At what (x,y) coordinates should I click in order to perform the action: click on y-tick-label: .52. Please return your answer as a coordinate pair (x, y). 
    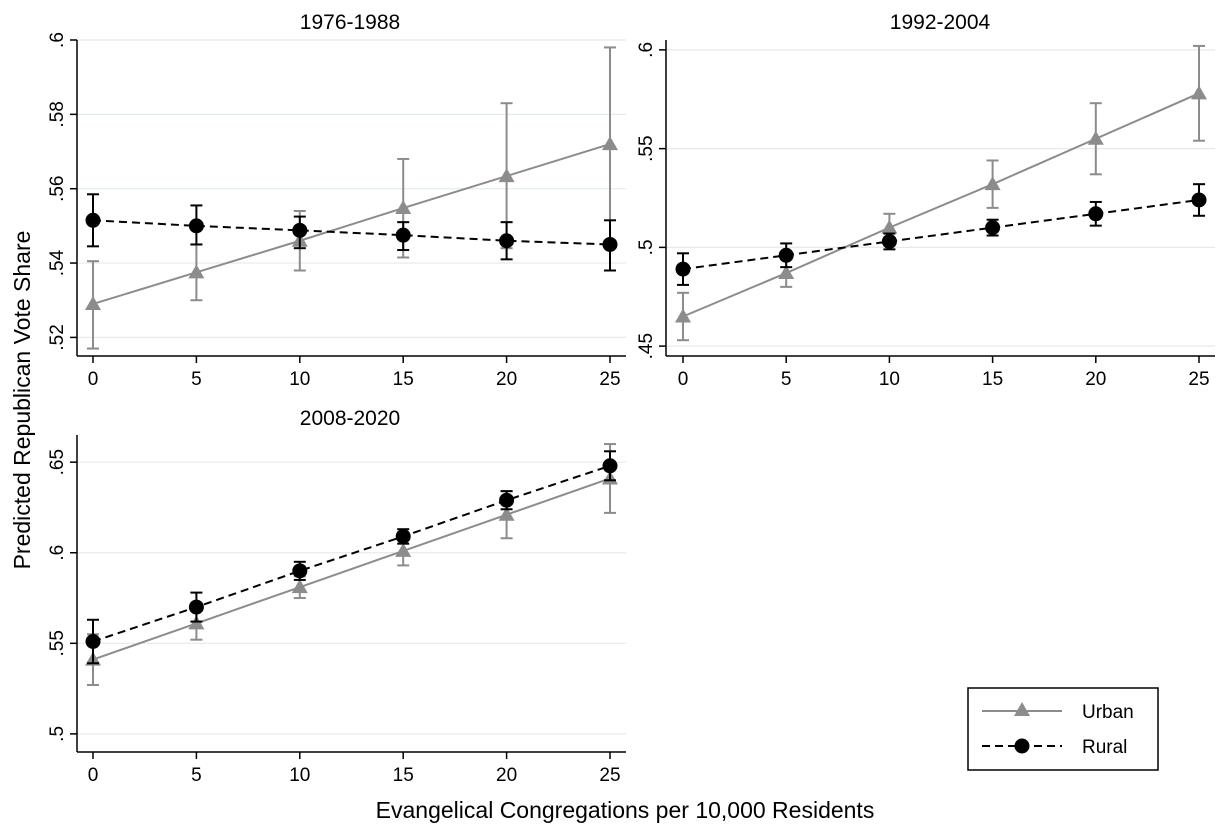
    Looking at the image, I should click on (57, 337).